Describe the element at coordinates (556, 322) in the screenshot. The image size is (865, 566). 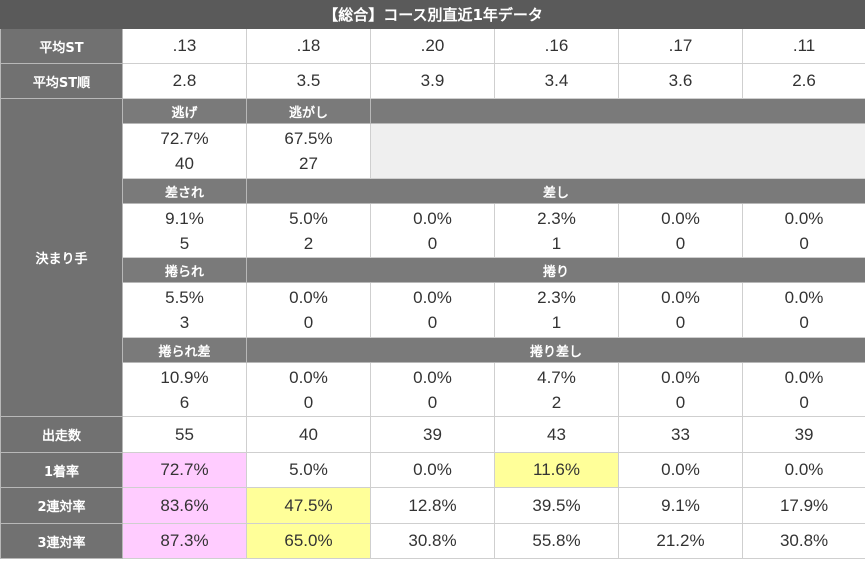
I see `makuri-count: 1` at that location.